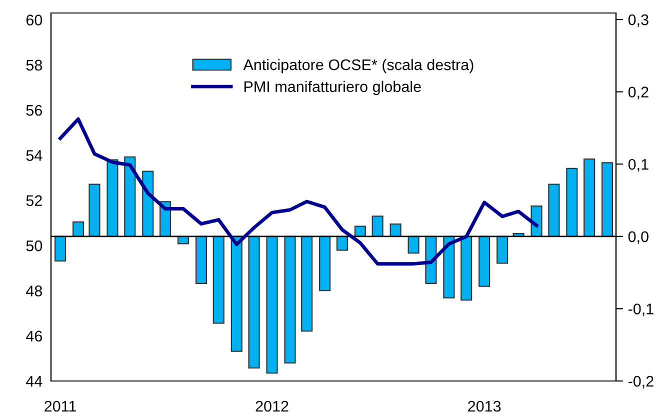 This screenshot has height=414, width=665. What do you see at coordinates (34, 381) in the screenshot?
I see `y-tick-label: 44` at bounding box center [34, 381].